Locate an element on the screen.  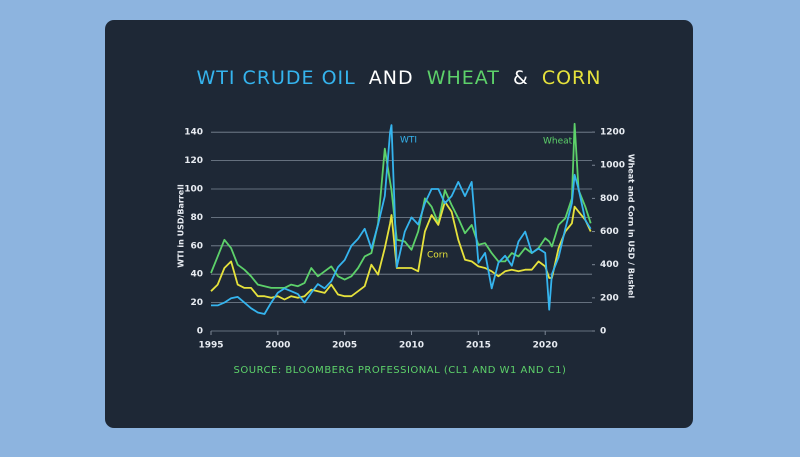
title-part: AND is located at coordinates (391, 78).